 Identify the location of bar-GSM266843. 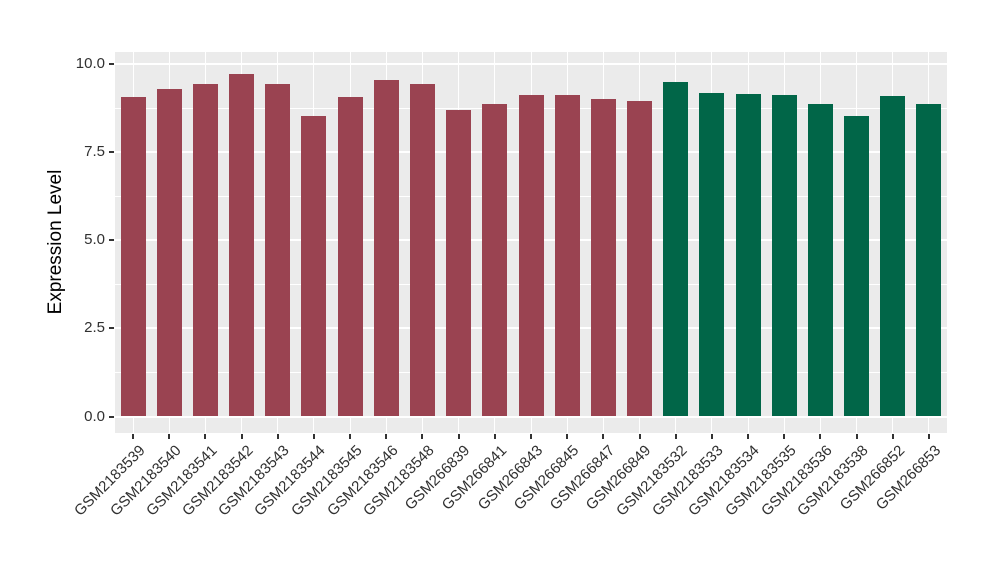
(531, 256).